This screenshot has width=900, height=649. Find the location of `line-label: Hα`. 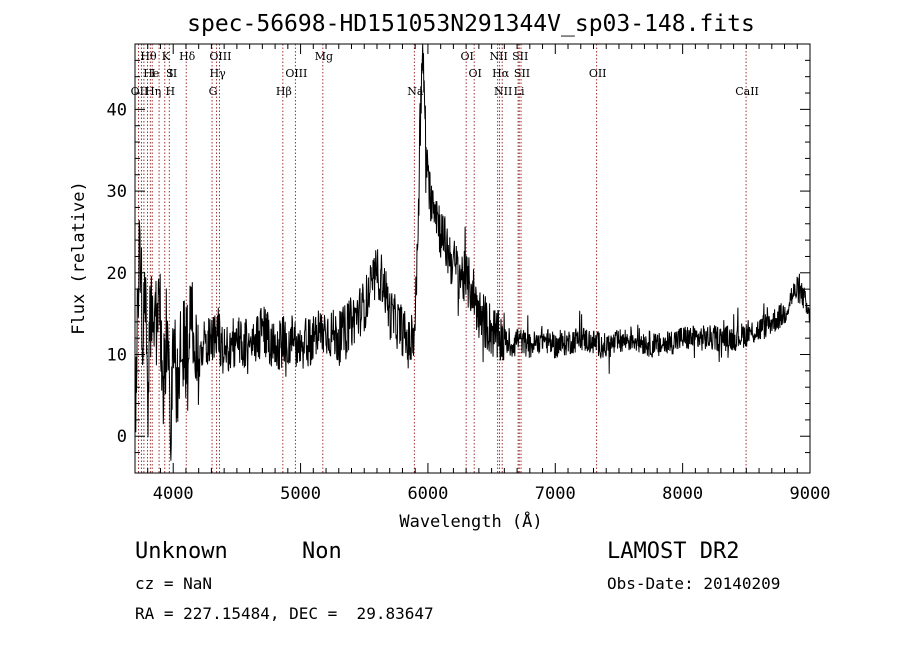

line-label: Hα is located at coordinates (501, 73).